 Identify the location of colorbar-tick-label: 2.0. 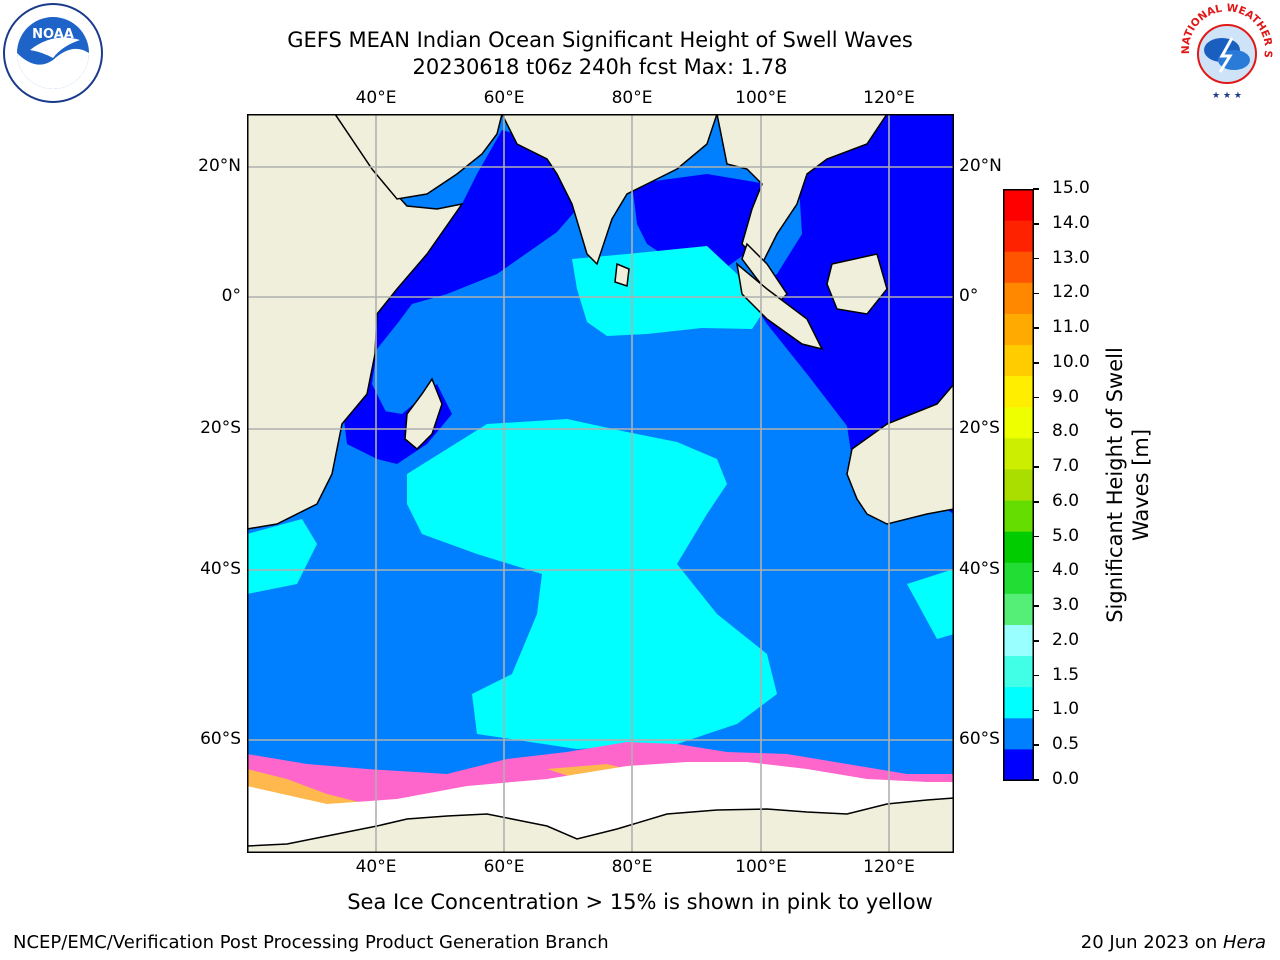
(1066, 639).